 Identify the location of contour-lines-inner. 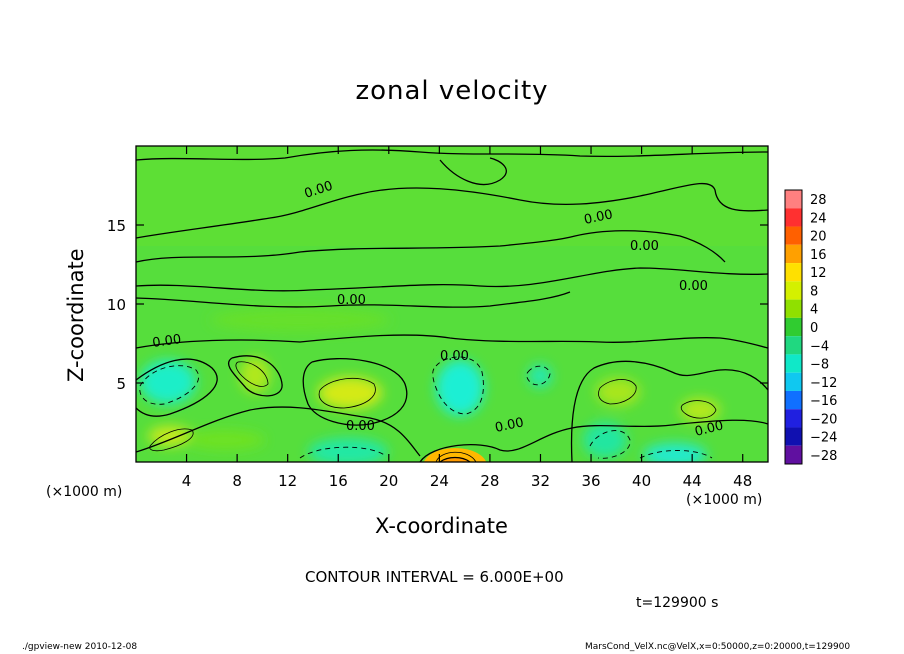
(433, 411).